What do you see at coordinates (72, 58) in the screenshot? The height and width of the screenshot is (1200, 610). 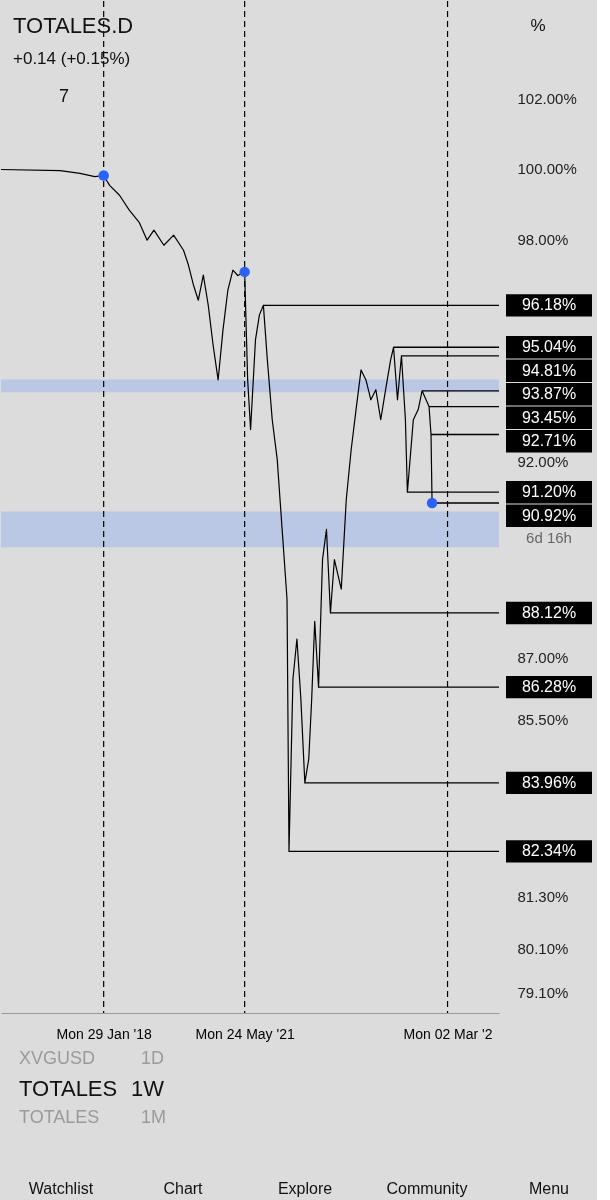 I see `annotation: +0.14 (+0.15%)` at bounding box center [72, 58].